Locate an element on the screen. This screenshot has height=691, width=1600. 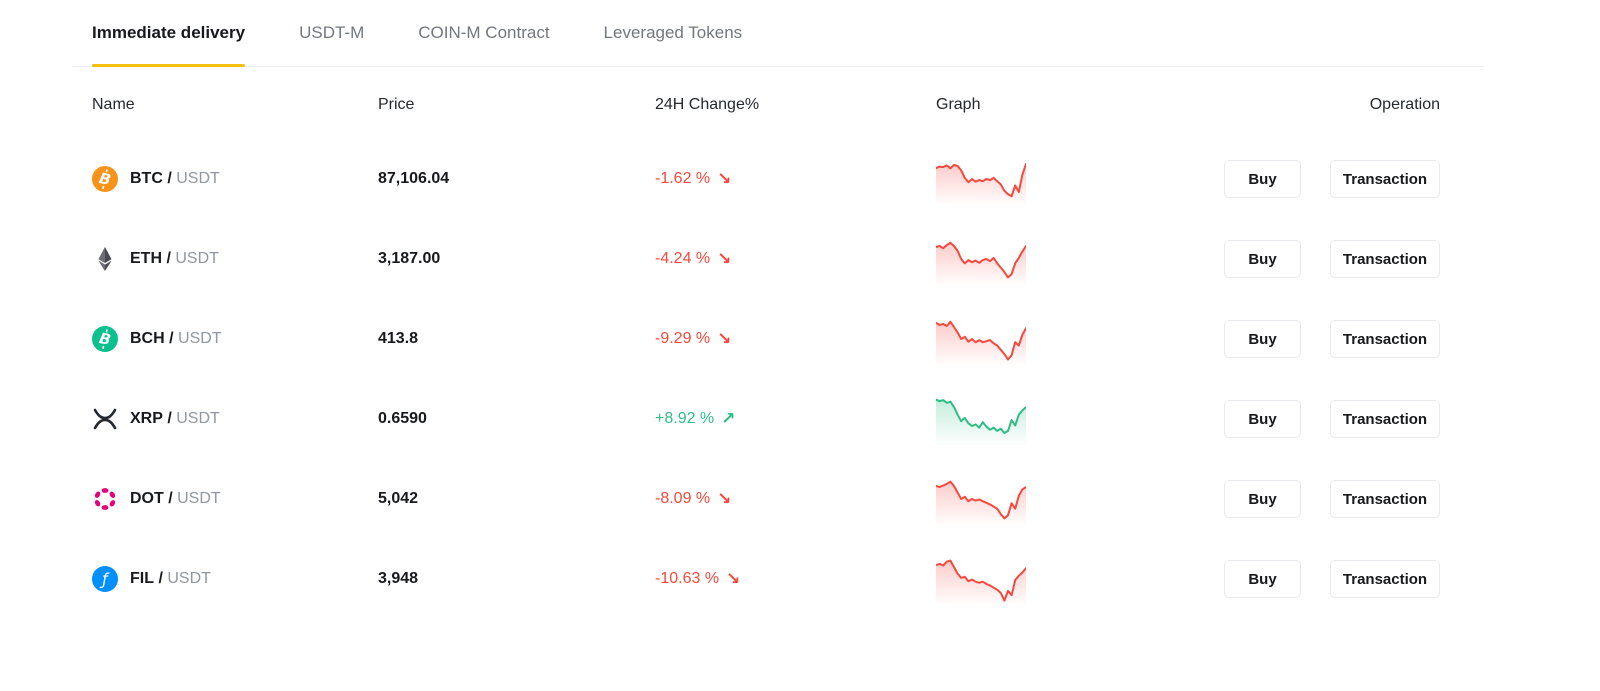
column-header-graph: Graph is located at coordinates (958, 104).